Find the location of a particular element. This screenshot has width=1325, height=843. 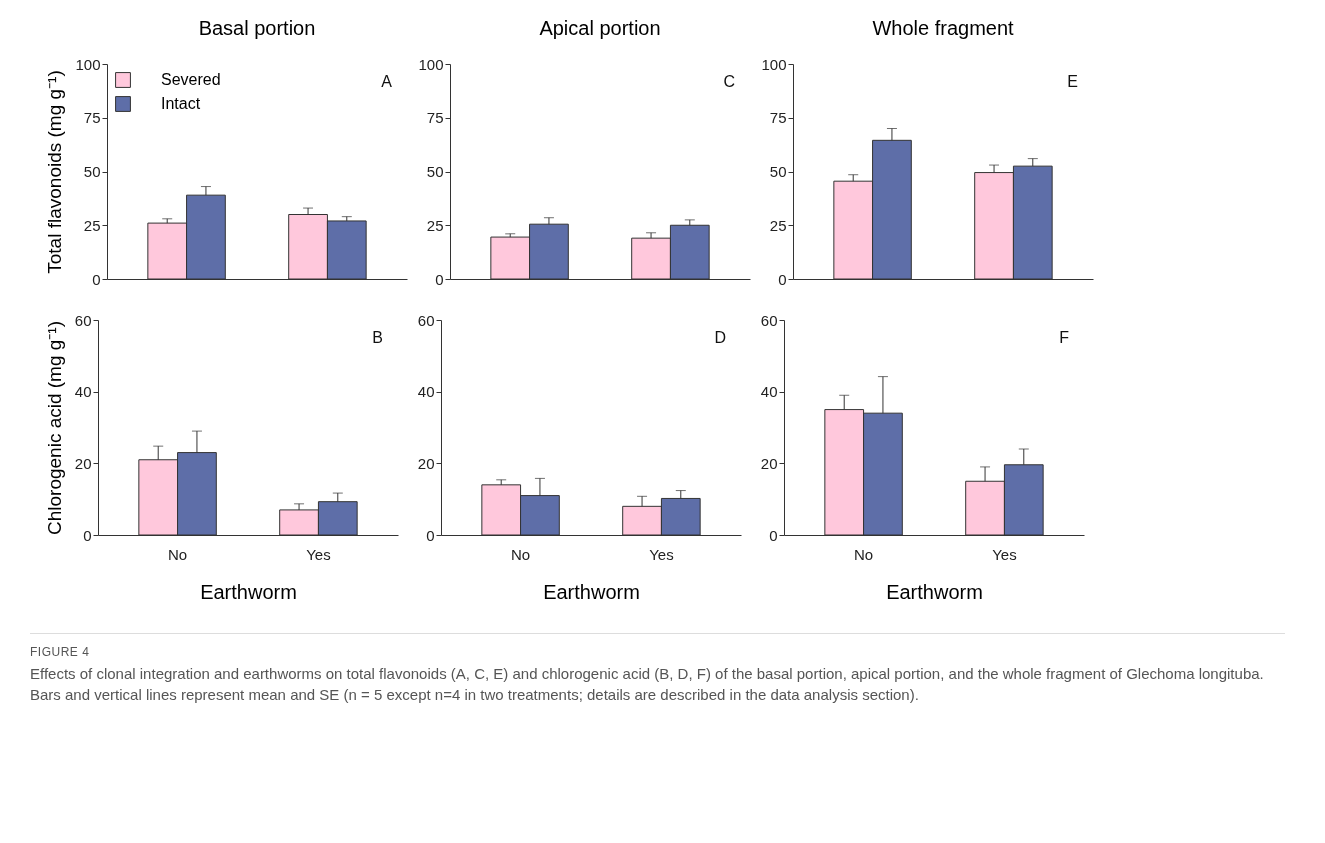

annotation: B is located at coordinates (377, 337).